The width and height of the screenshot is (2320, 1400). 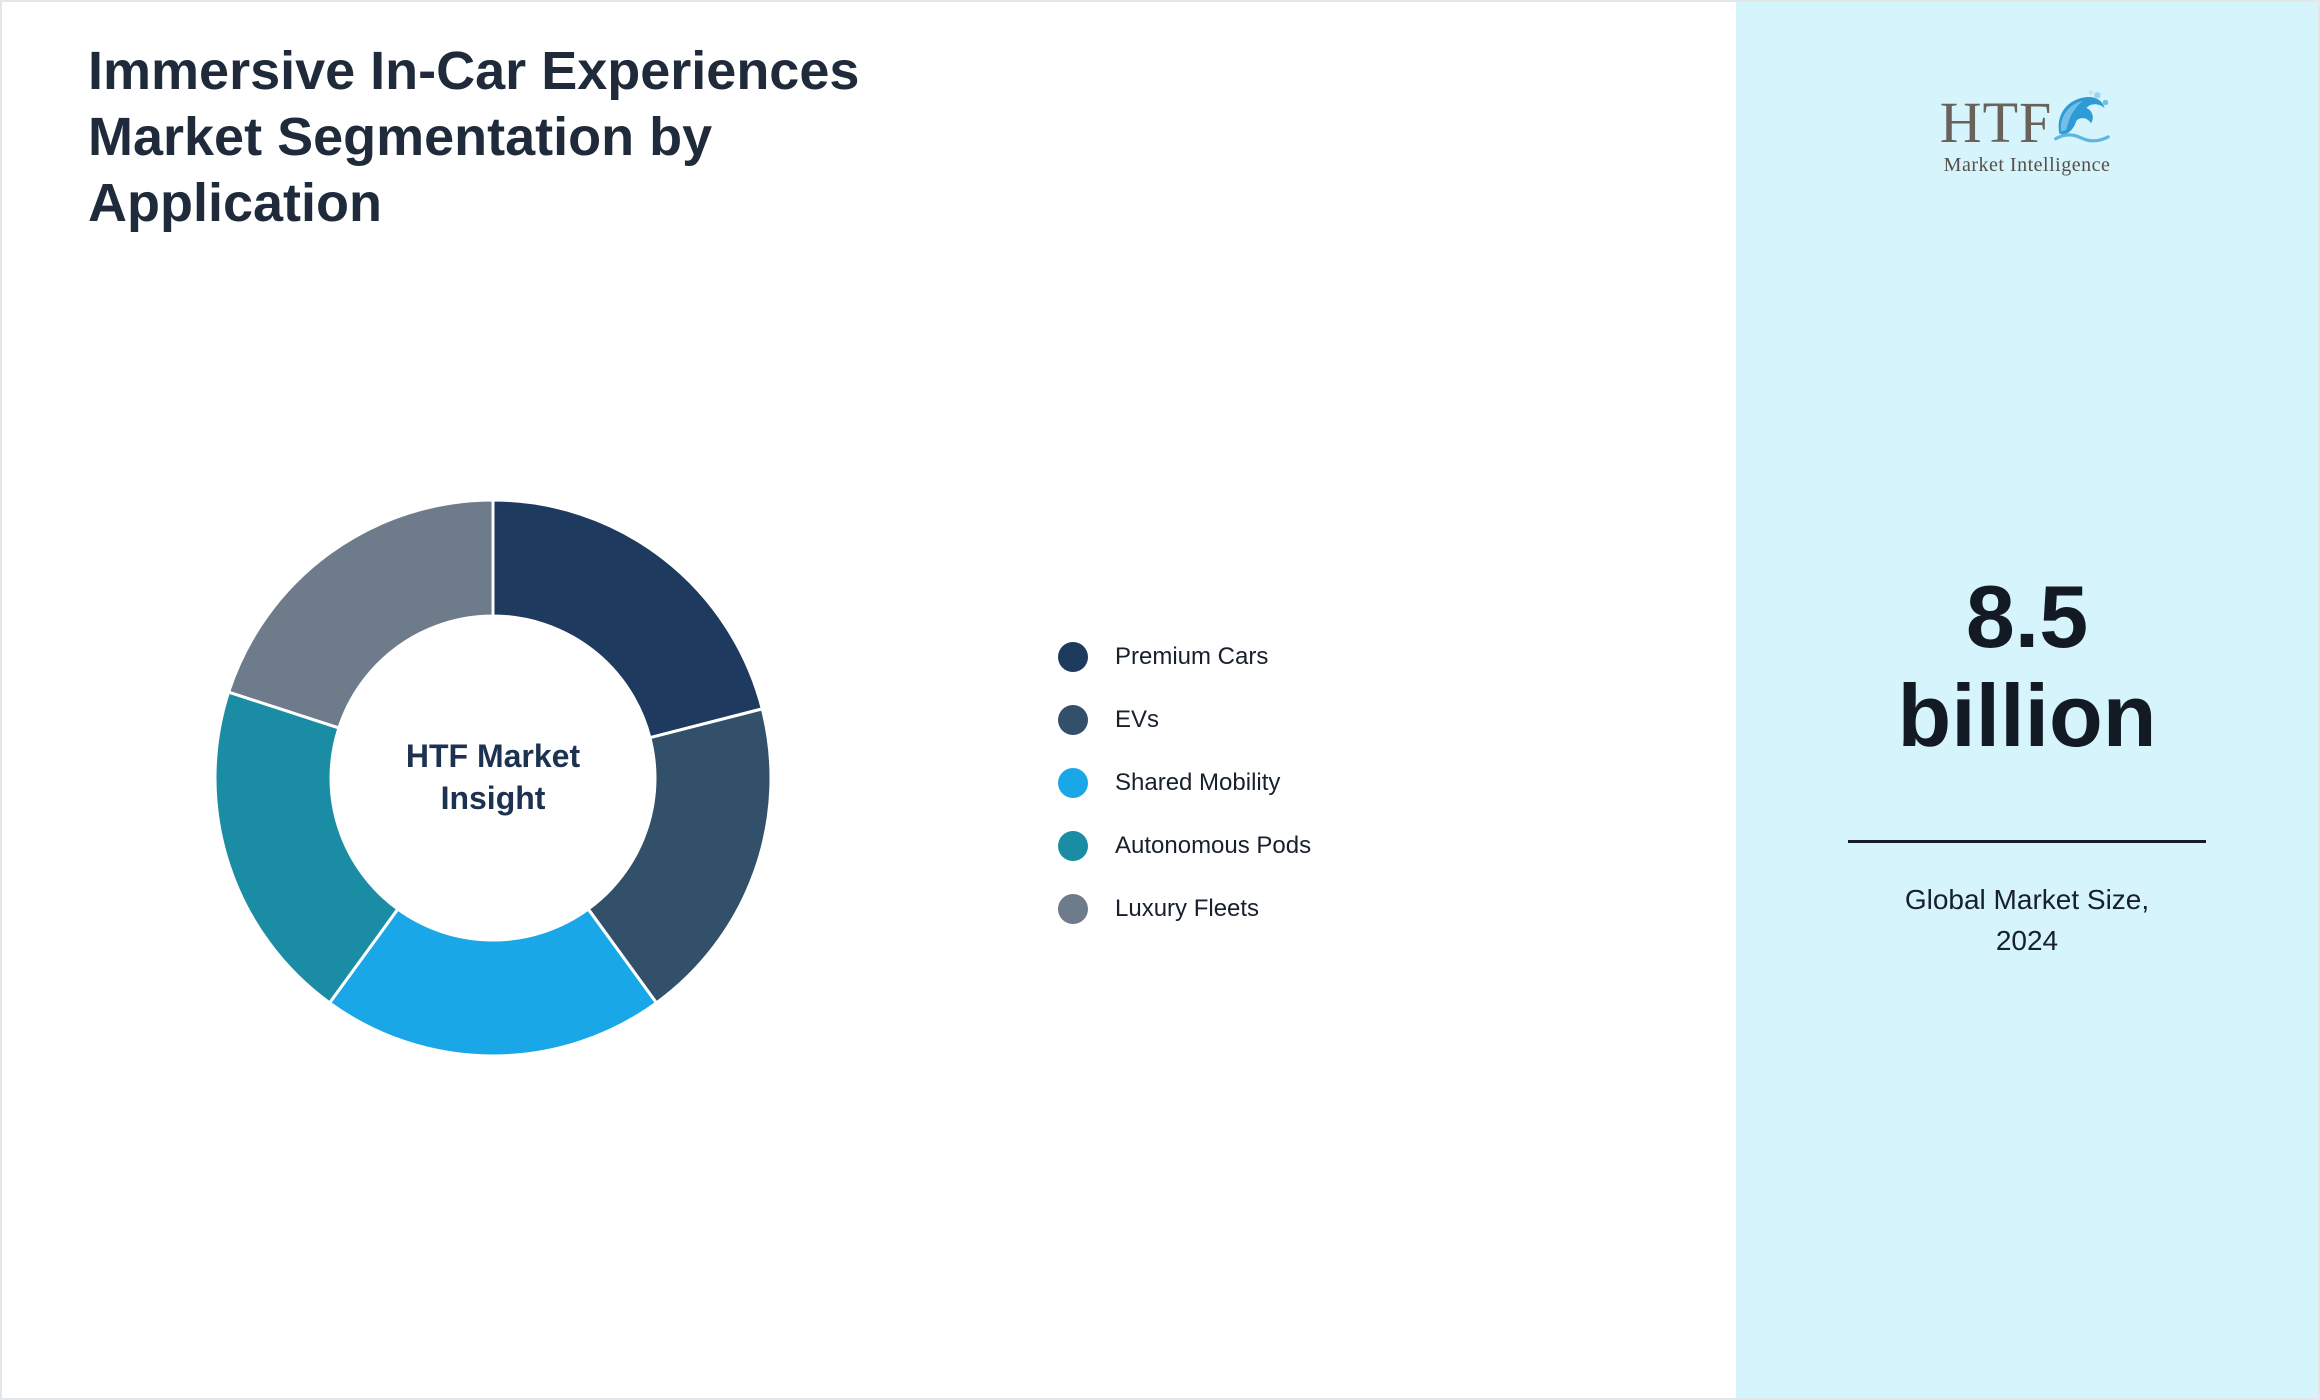 What do you see at coordinates (2027, 616) in the screenshot?
I see `stat-value-line-1: 8.5` at bounding box center [2027, 616].